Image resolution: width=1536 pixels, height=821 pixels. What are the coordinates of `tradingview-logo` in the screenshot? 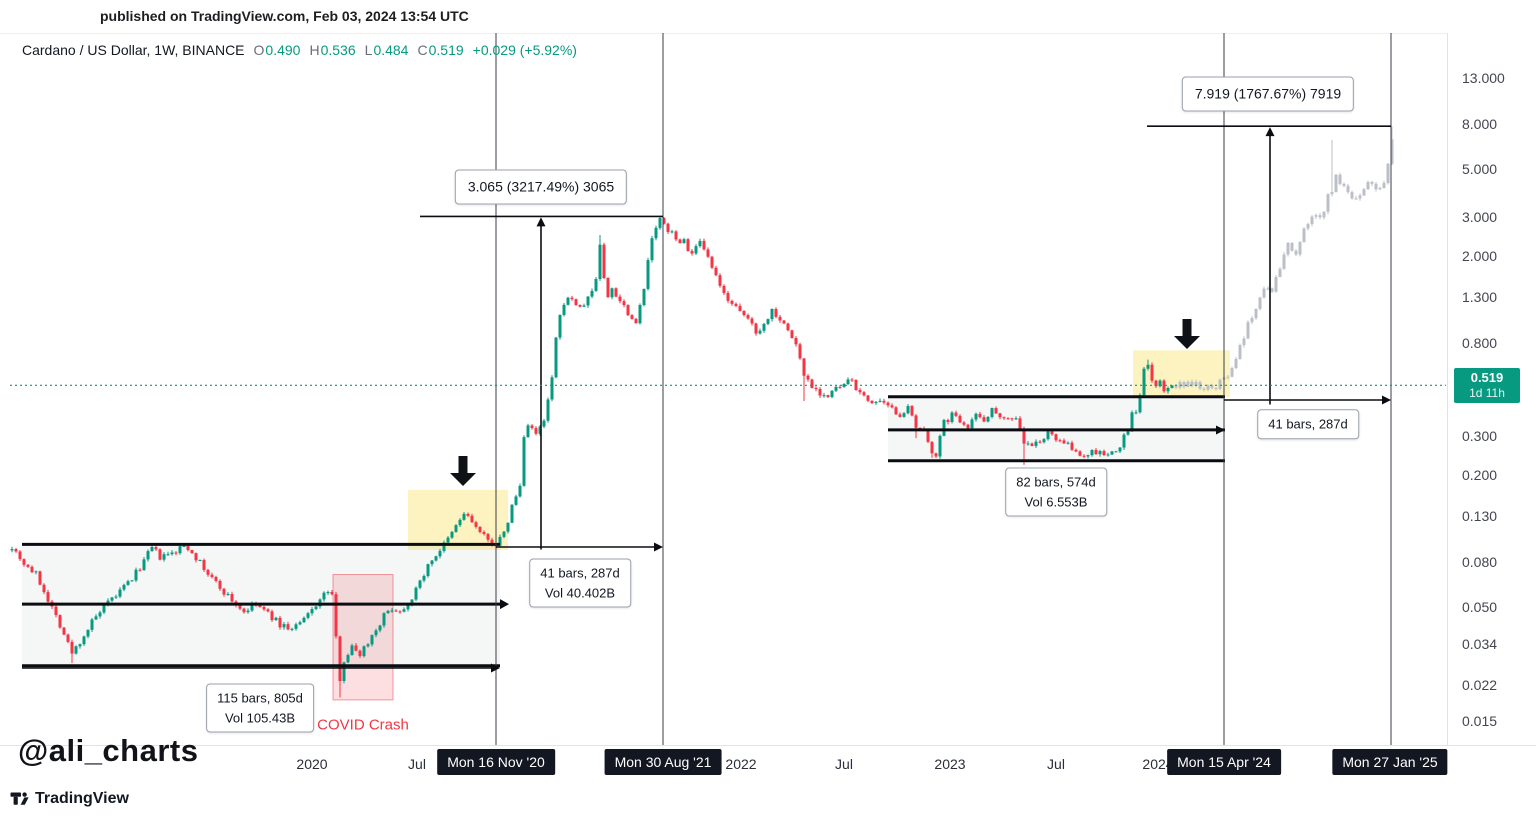 It's located at (19, 798).